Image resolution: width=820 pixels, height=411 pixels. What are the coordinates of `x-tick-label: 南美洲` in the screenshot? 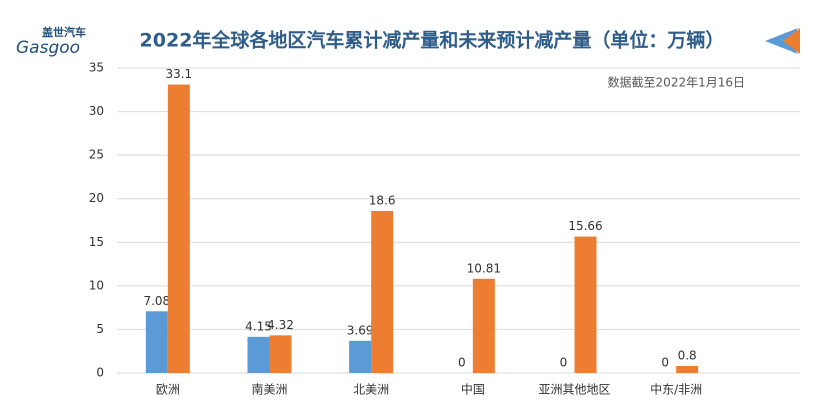 It's located at (269, 389).